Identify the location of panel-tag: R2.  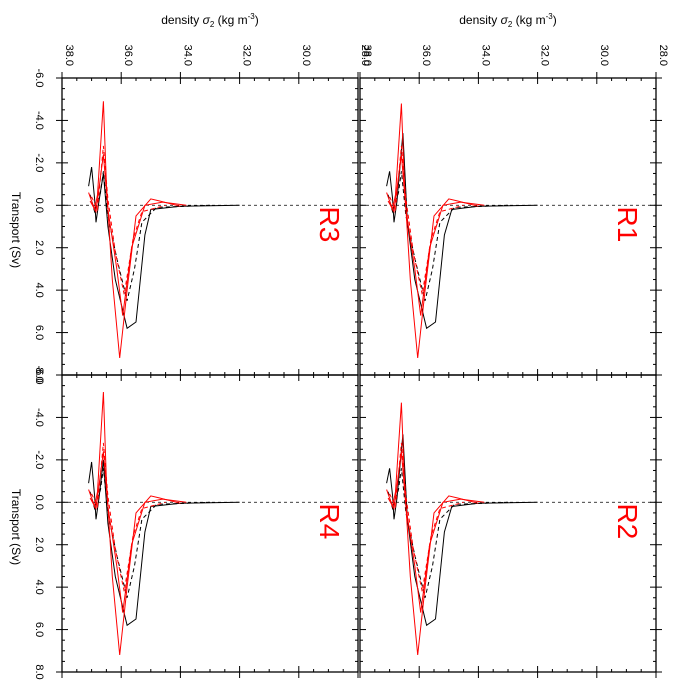
(627, 522).